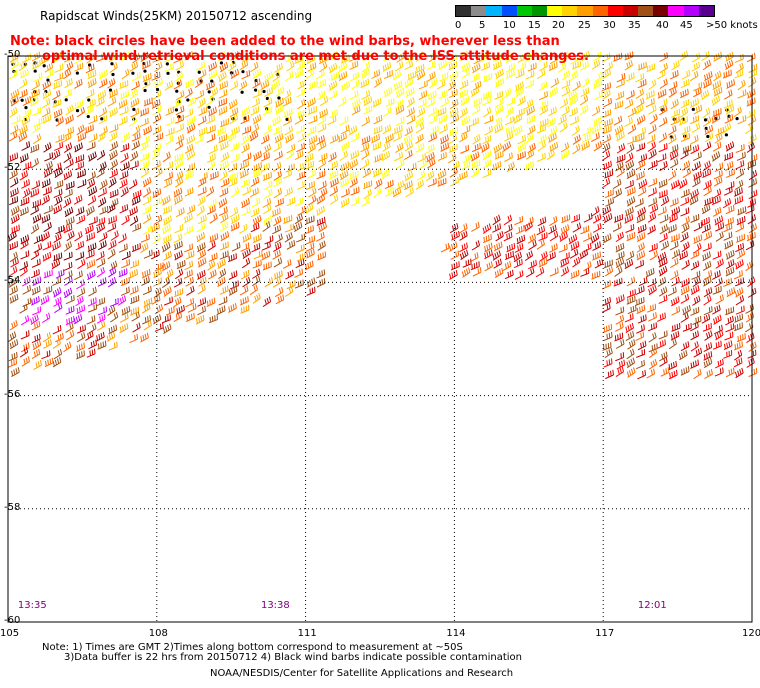  I want to click on legend-label: 25, so click(584, 25).